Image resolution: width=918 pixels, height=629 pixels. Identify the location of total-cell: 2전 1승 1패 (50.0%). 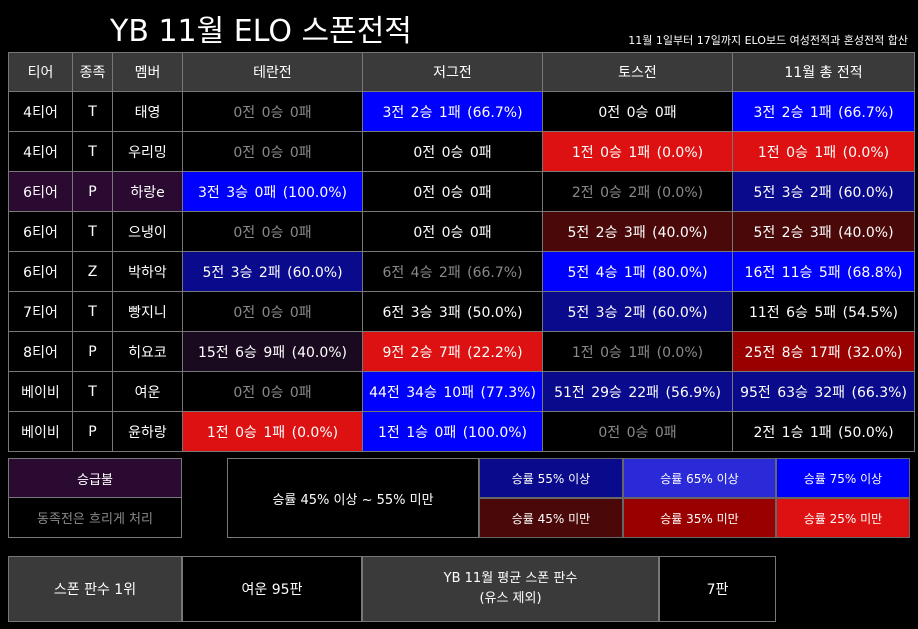
(823, 431).